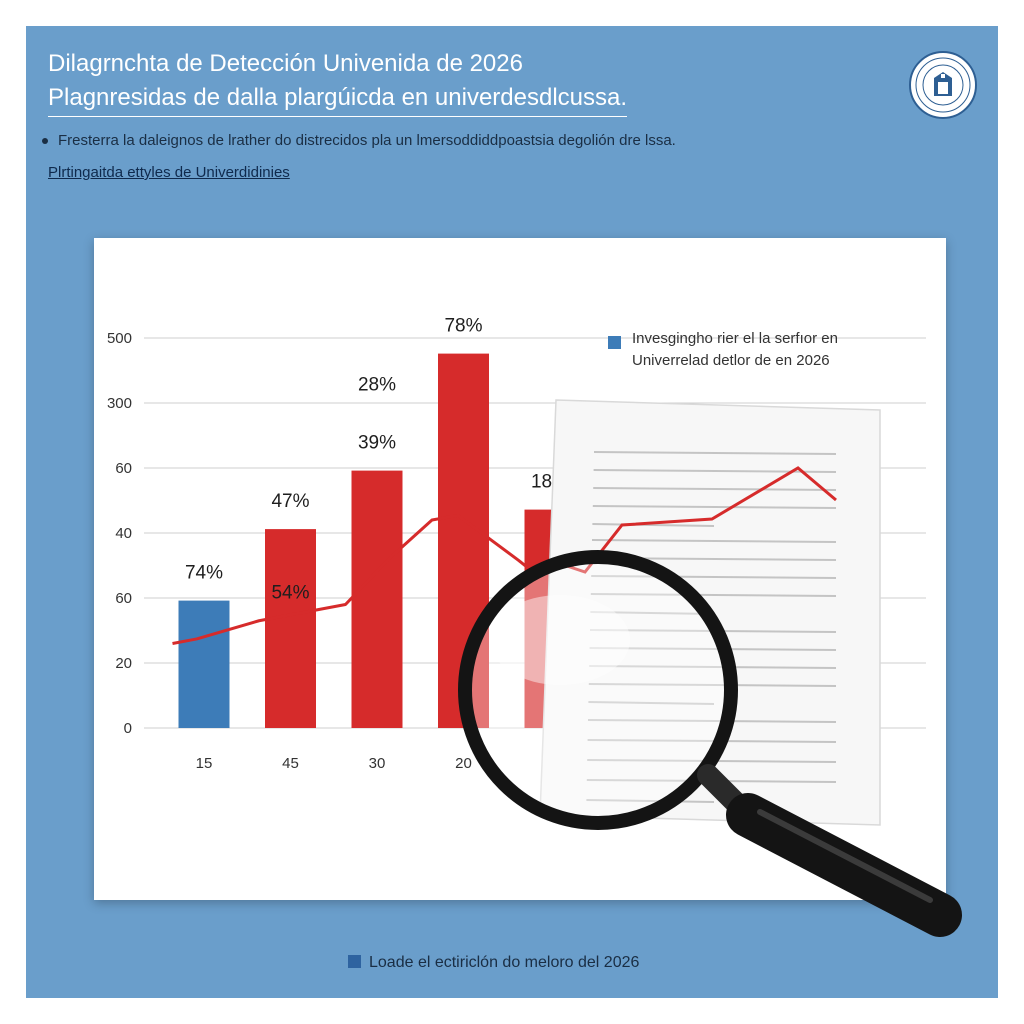 This screenshot has width=1024, height=1024. I want to click on x-tick-label: 15, so click(204, 763).